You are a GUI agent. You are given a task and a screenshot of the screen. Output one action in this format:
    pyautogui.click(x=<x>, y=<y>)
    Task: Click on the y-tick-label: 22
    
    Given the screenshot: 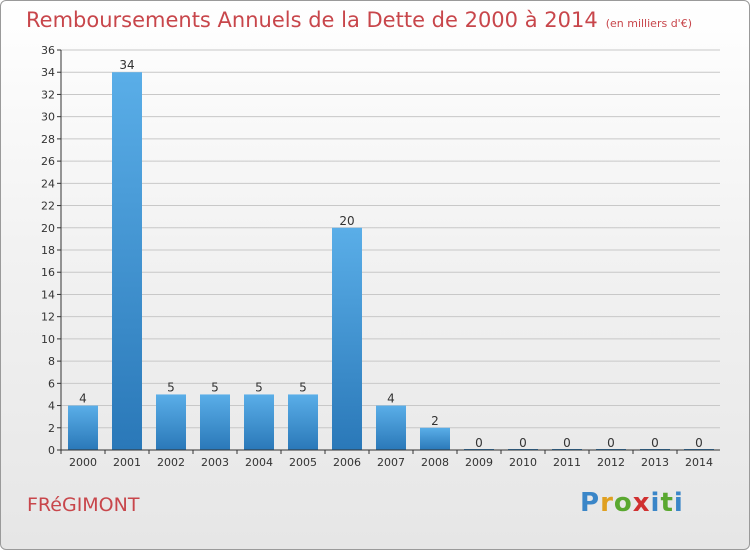 What is the action you would take?
    pyautogui.click(x=48, y=206)
    